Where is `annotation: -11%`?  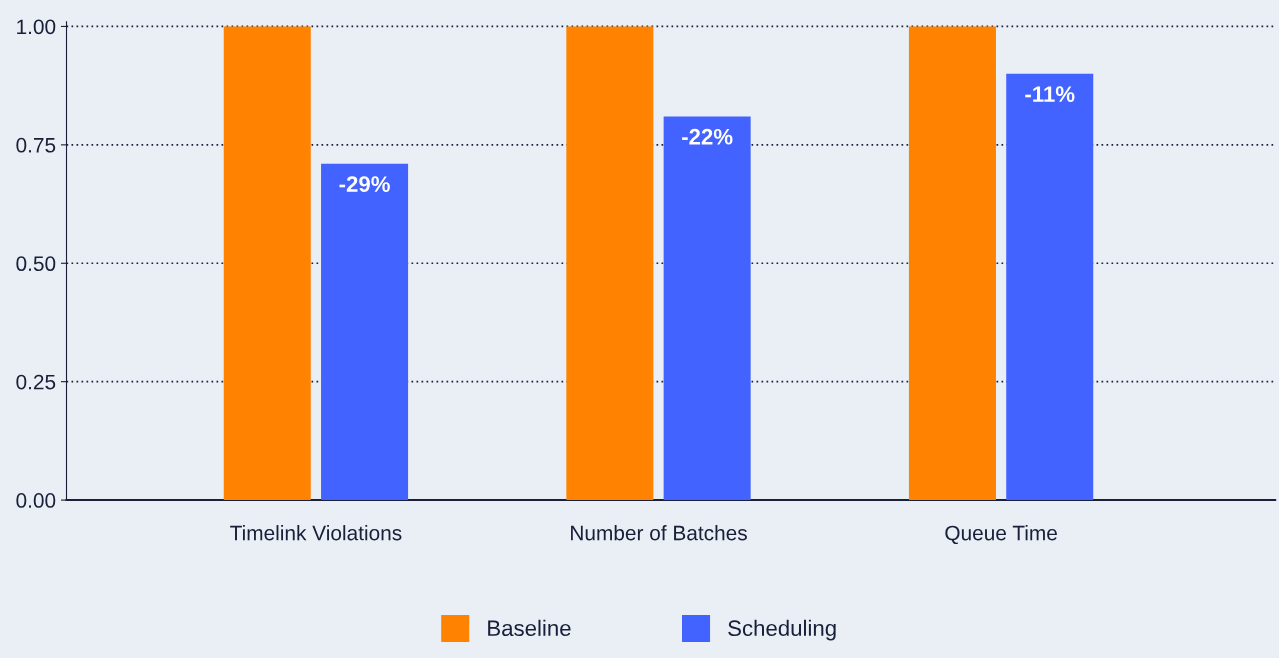
annotation: -11% is located at coordinates (1050, 94).